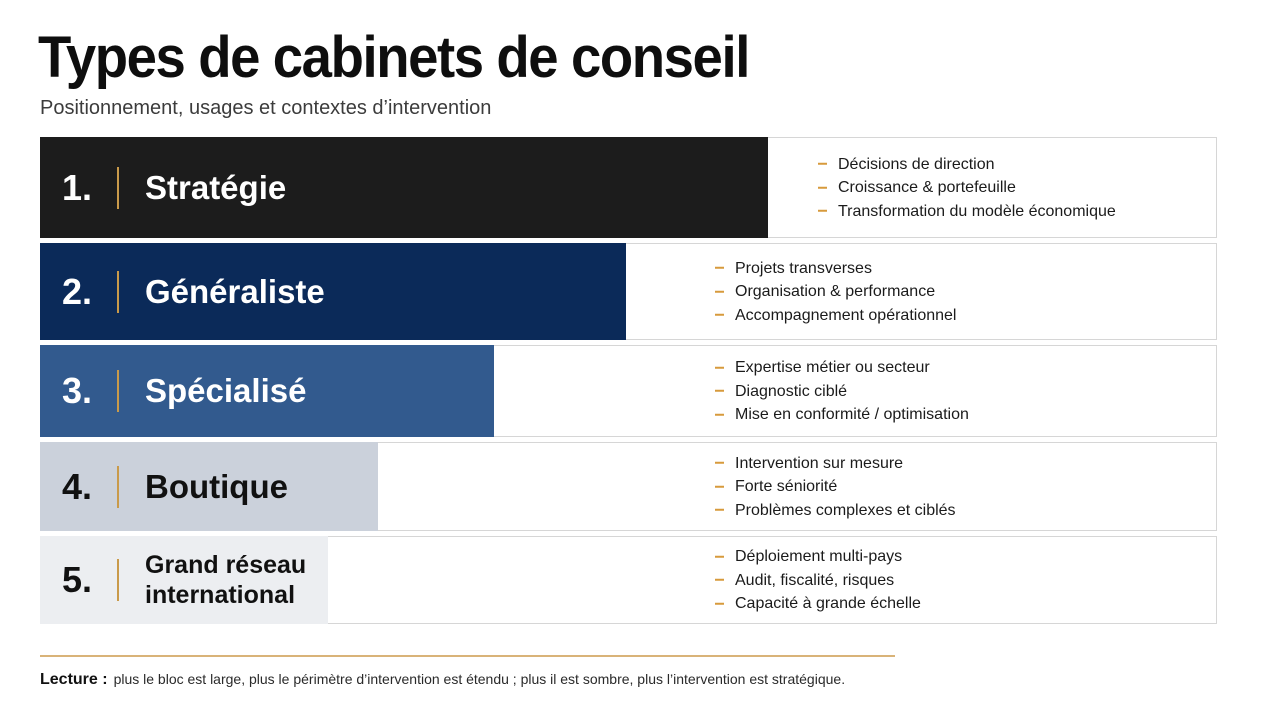 This screenshot has width=1280, height=720. I want to click on row-label: Boutique, so click(216, 486).